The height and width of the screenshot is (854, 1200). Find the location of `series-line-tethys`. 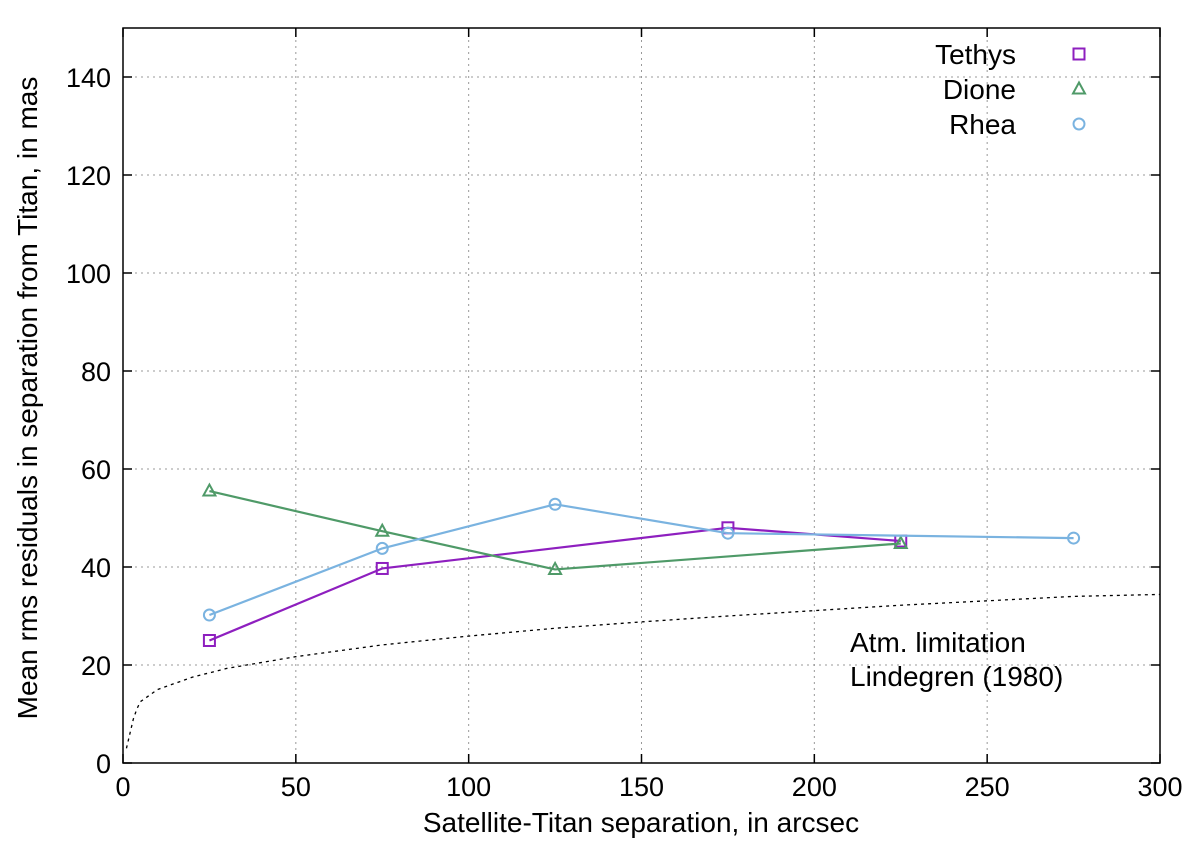

series-line-tethys is located at coordinates (554, 584).